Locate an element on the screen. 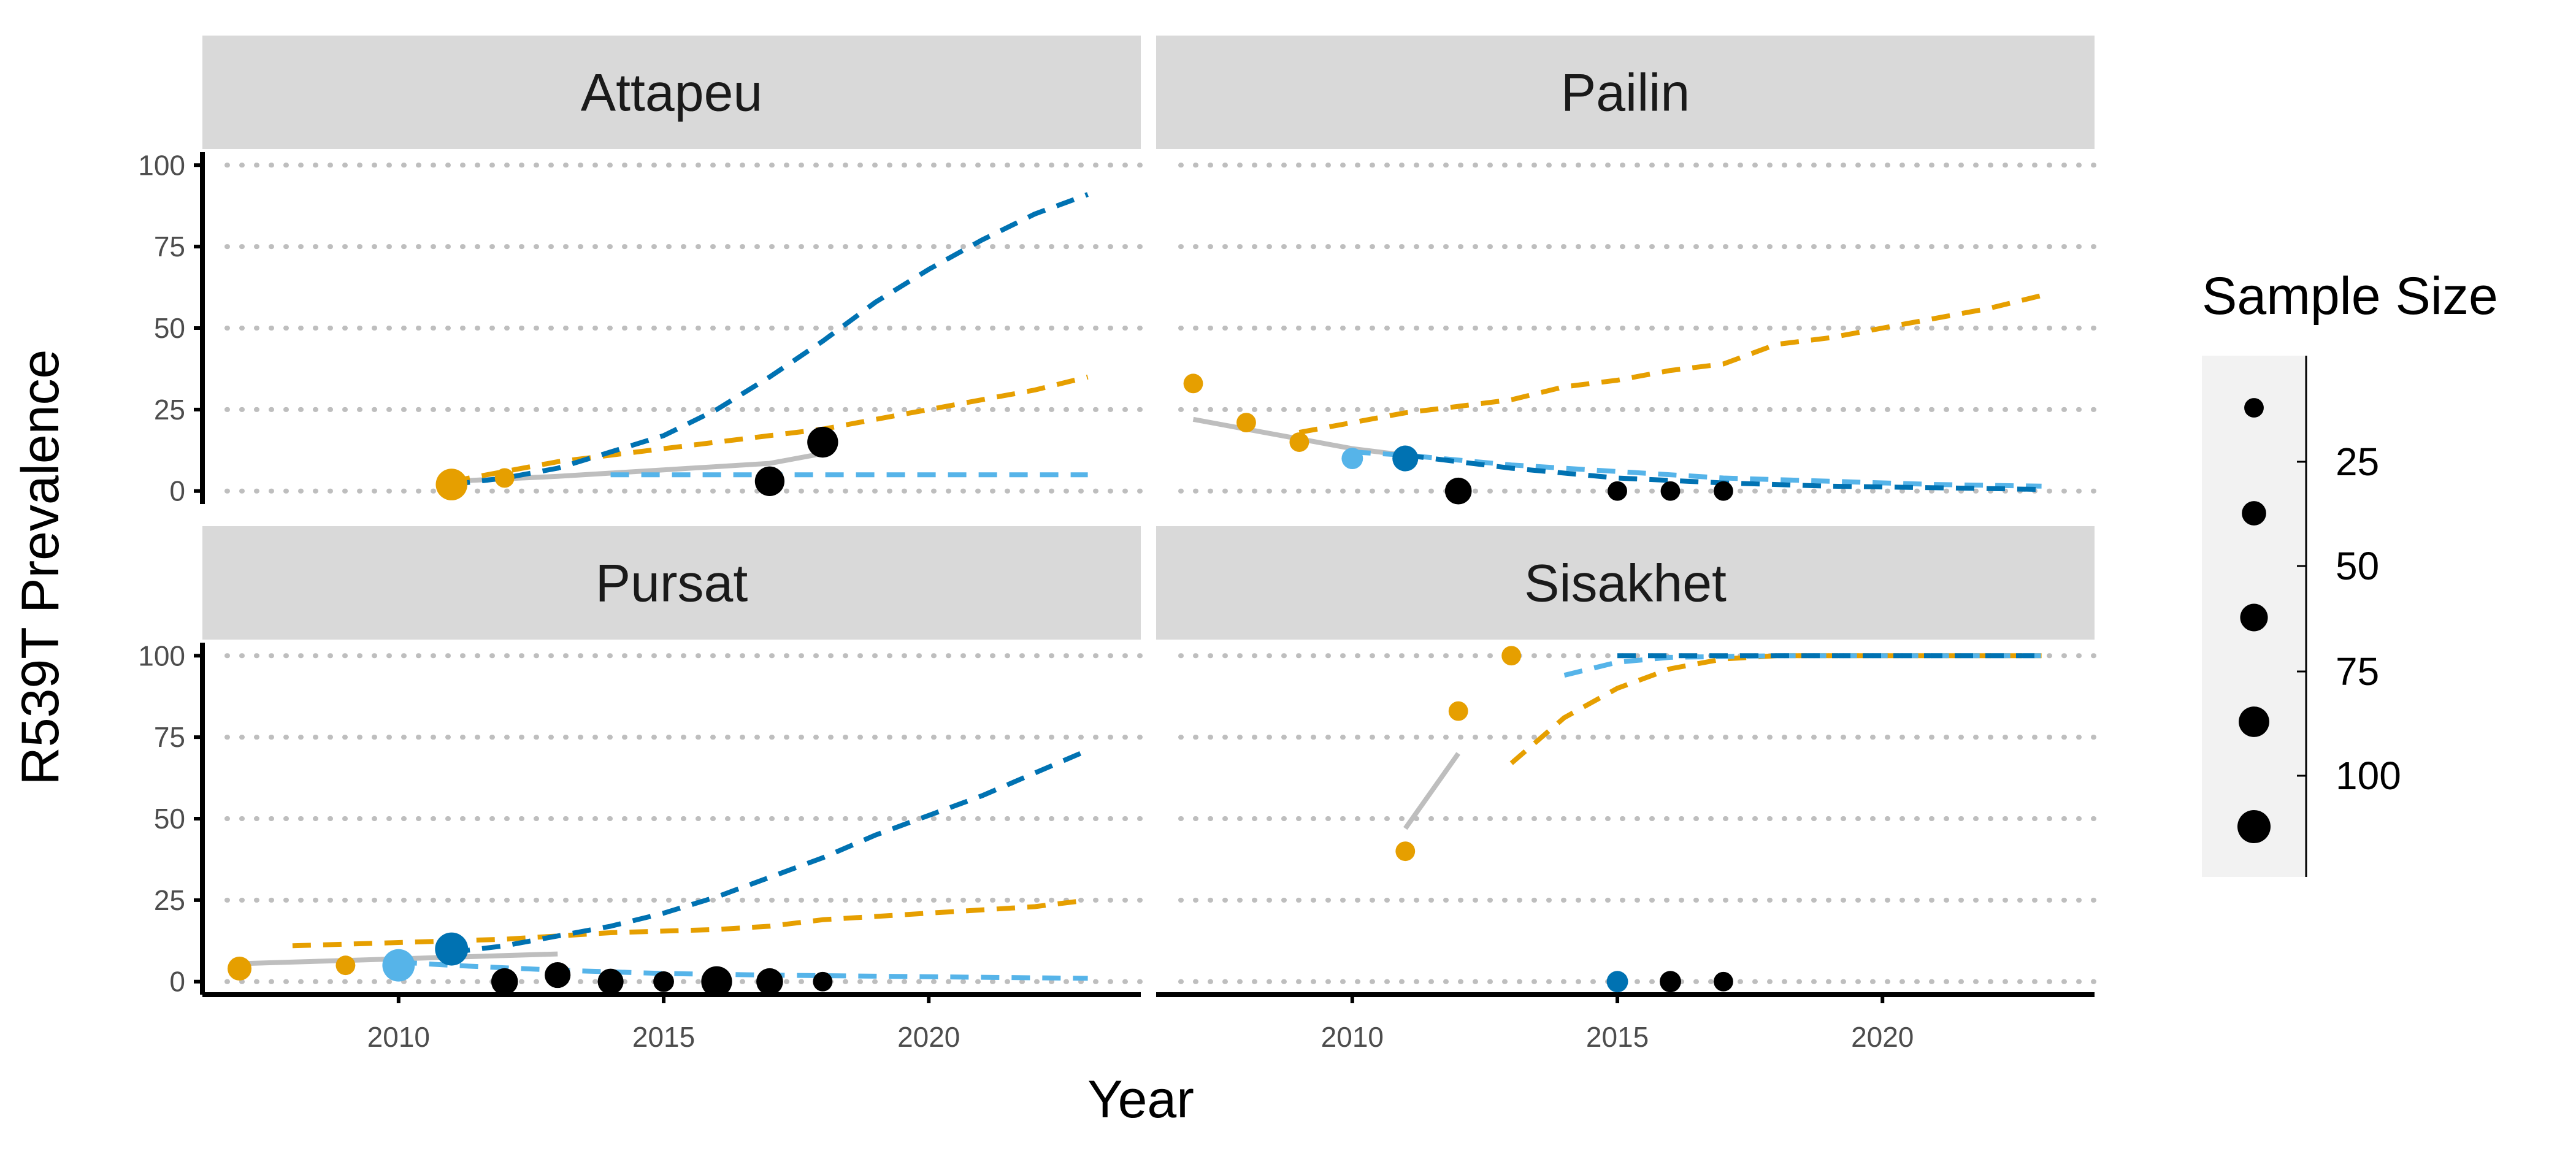 The height and width of the screenshot is (1159, 2576). facet-label: Sisakhet is located at coordinates (1625, 583).